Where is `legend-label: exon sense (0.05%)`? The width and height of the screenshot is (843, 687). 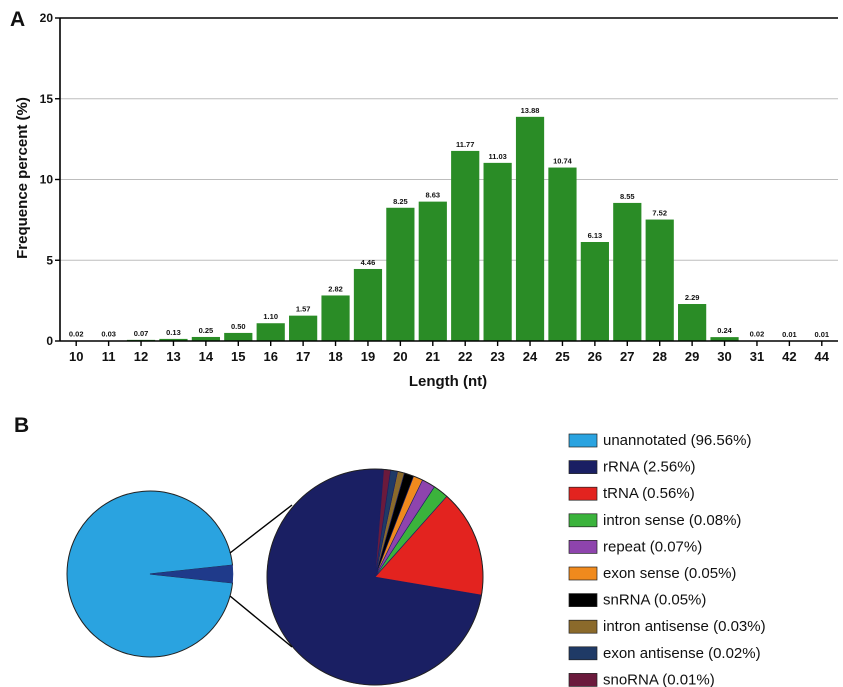
legend-label: exon sense (0.05%) is located at coordinates (669, 573).